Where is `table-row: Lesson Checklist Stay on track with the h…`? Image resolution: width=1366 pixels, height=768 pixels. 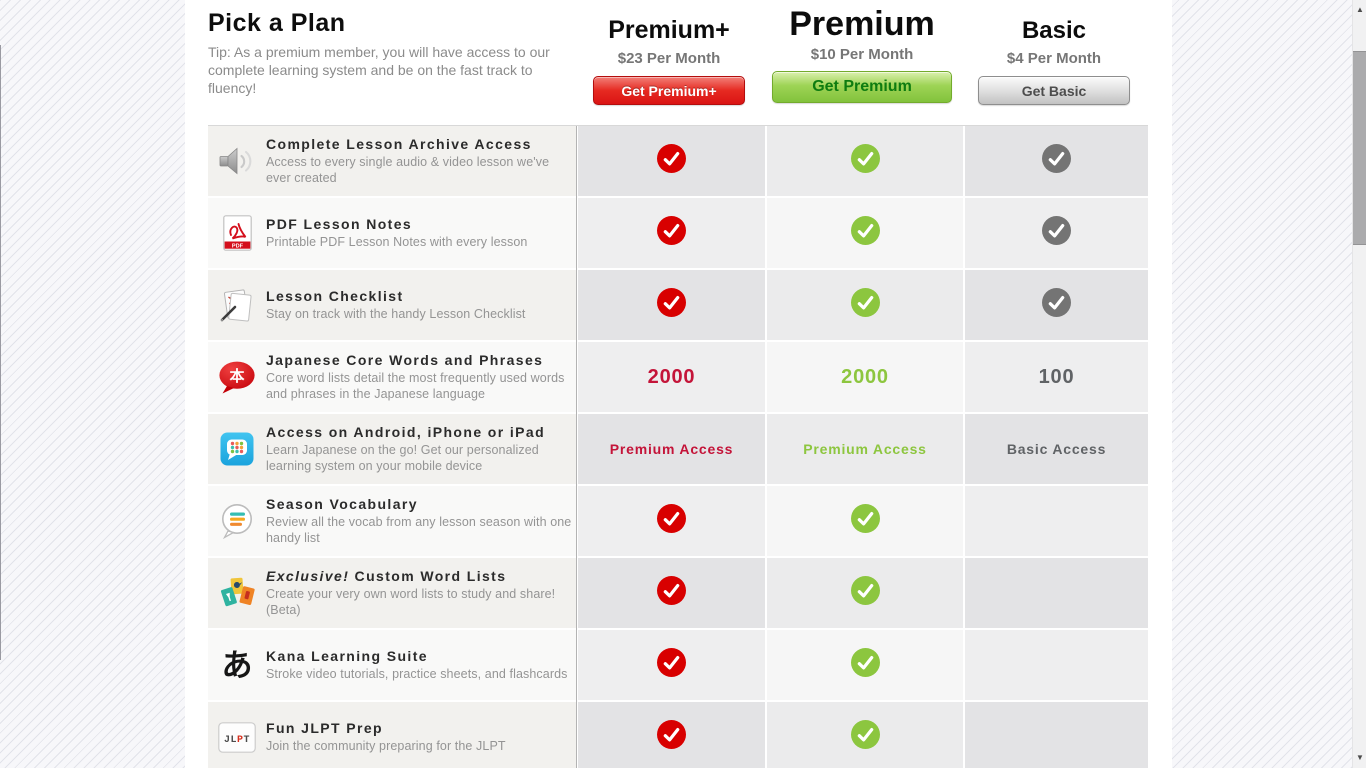 table-row: Lesson Checklist Stay on track with the h… is located at coordinates (678, 305).